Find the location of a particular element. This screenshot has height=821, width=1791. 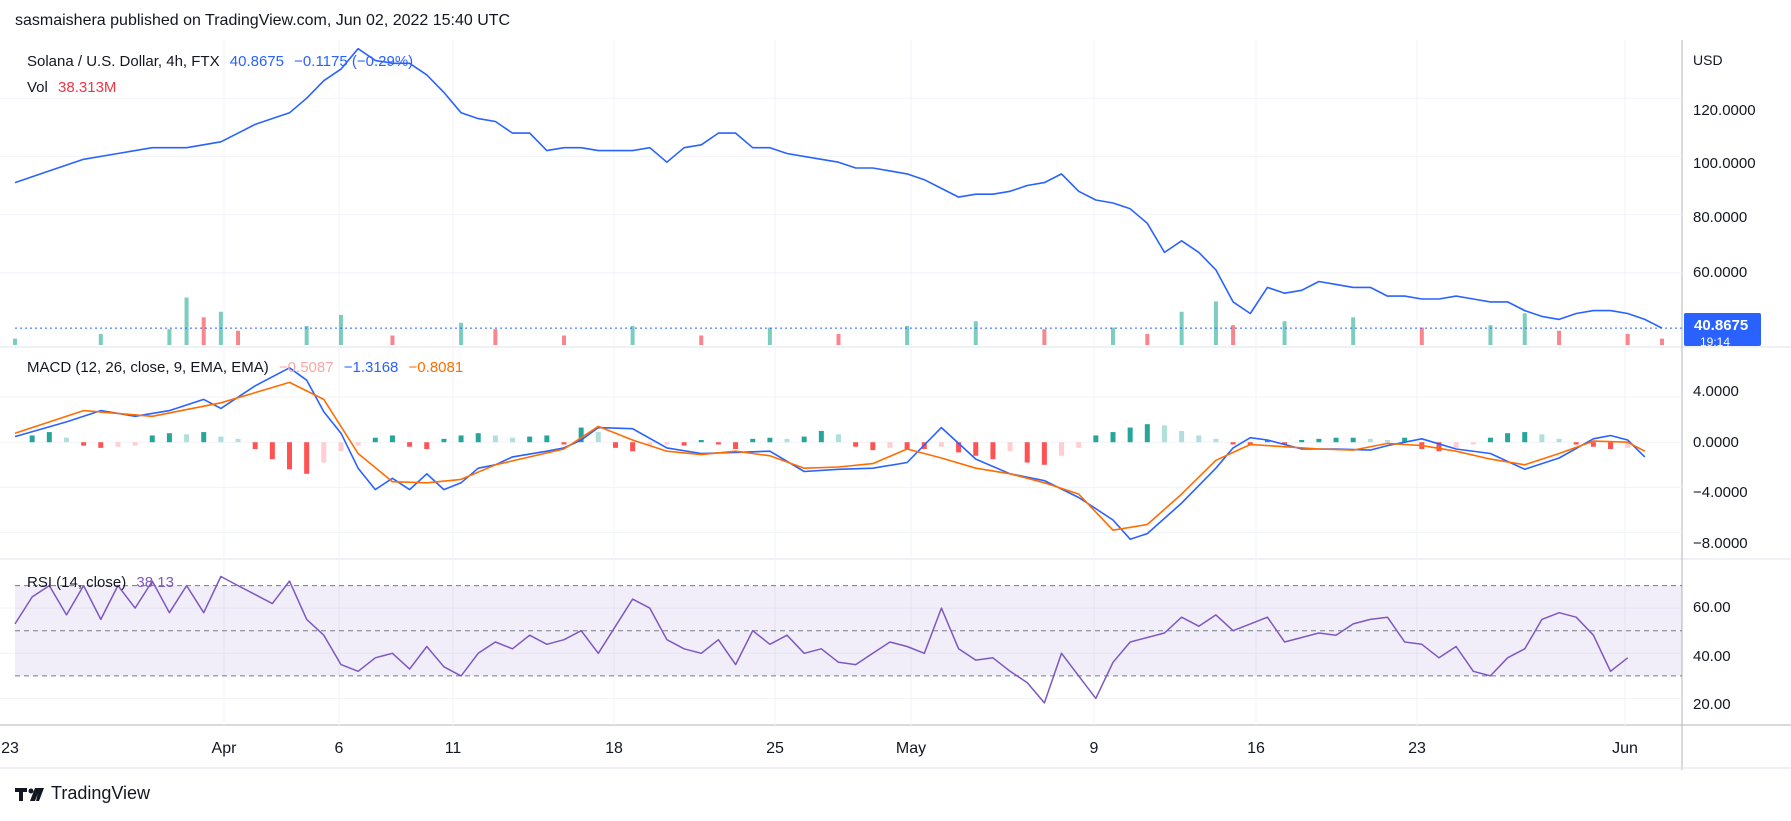

tradingview-logo-icon is located at coordinates (29, 794).